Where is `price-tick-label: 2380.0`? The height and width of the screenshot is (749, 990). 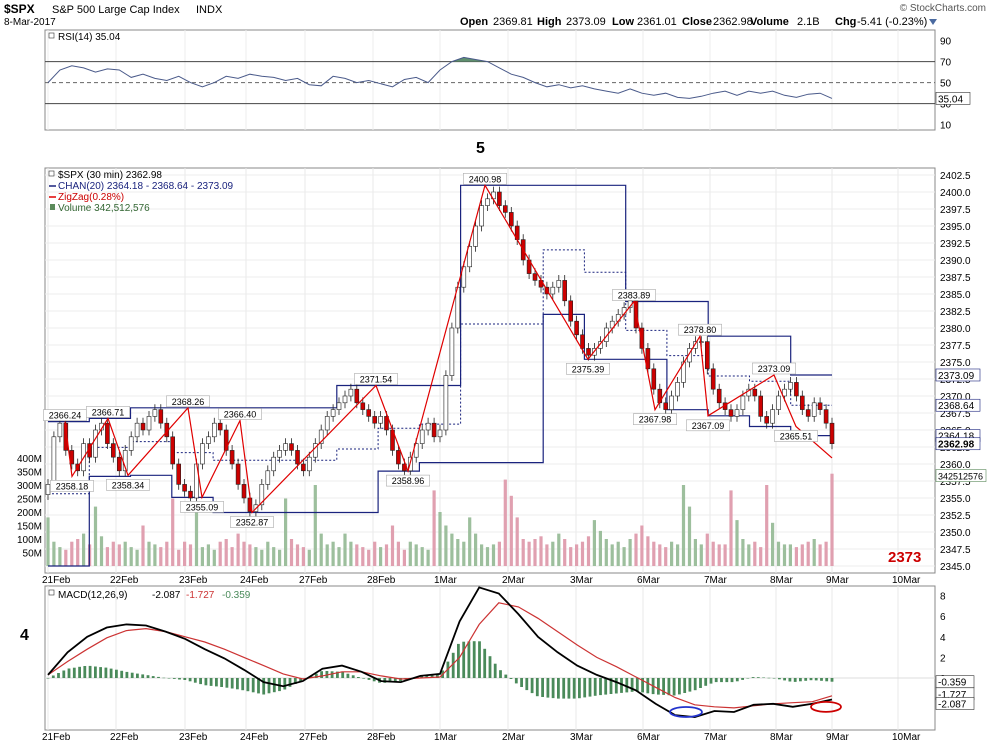
price-tick-label: 2380.0 is located at coordinates (955, 329).